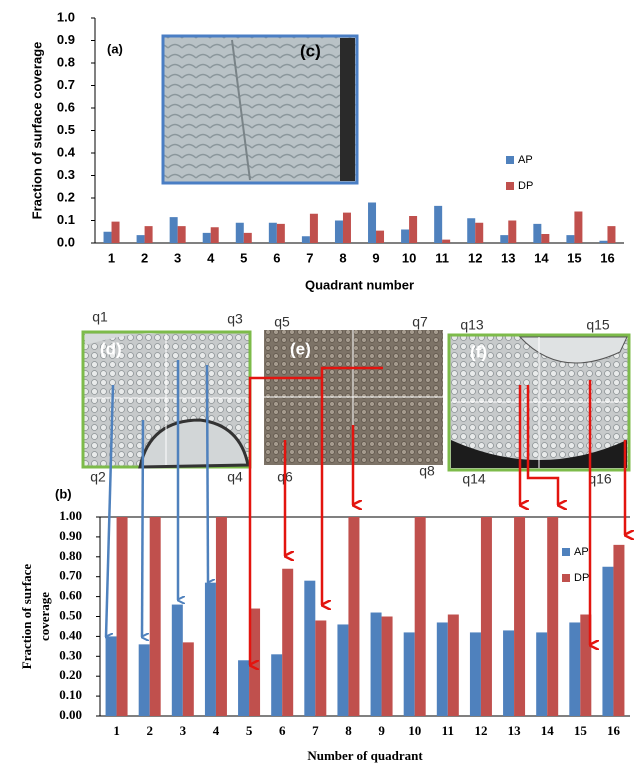 Image resolution: width=637 pixels, height=766 pixels. What do you see at coordinates (66, 16) in the screenshot?
I see `y-tick-label: 1.0` at bounding box center [66, 16].